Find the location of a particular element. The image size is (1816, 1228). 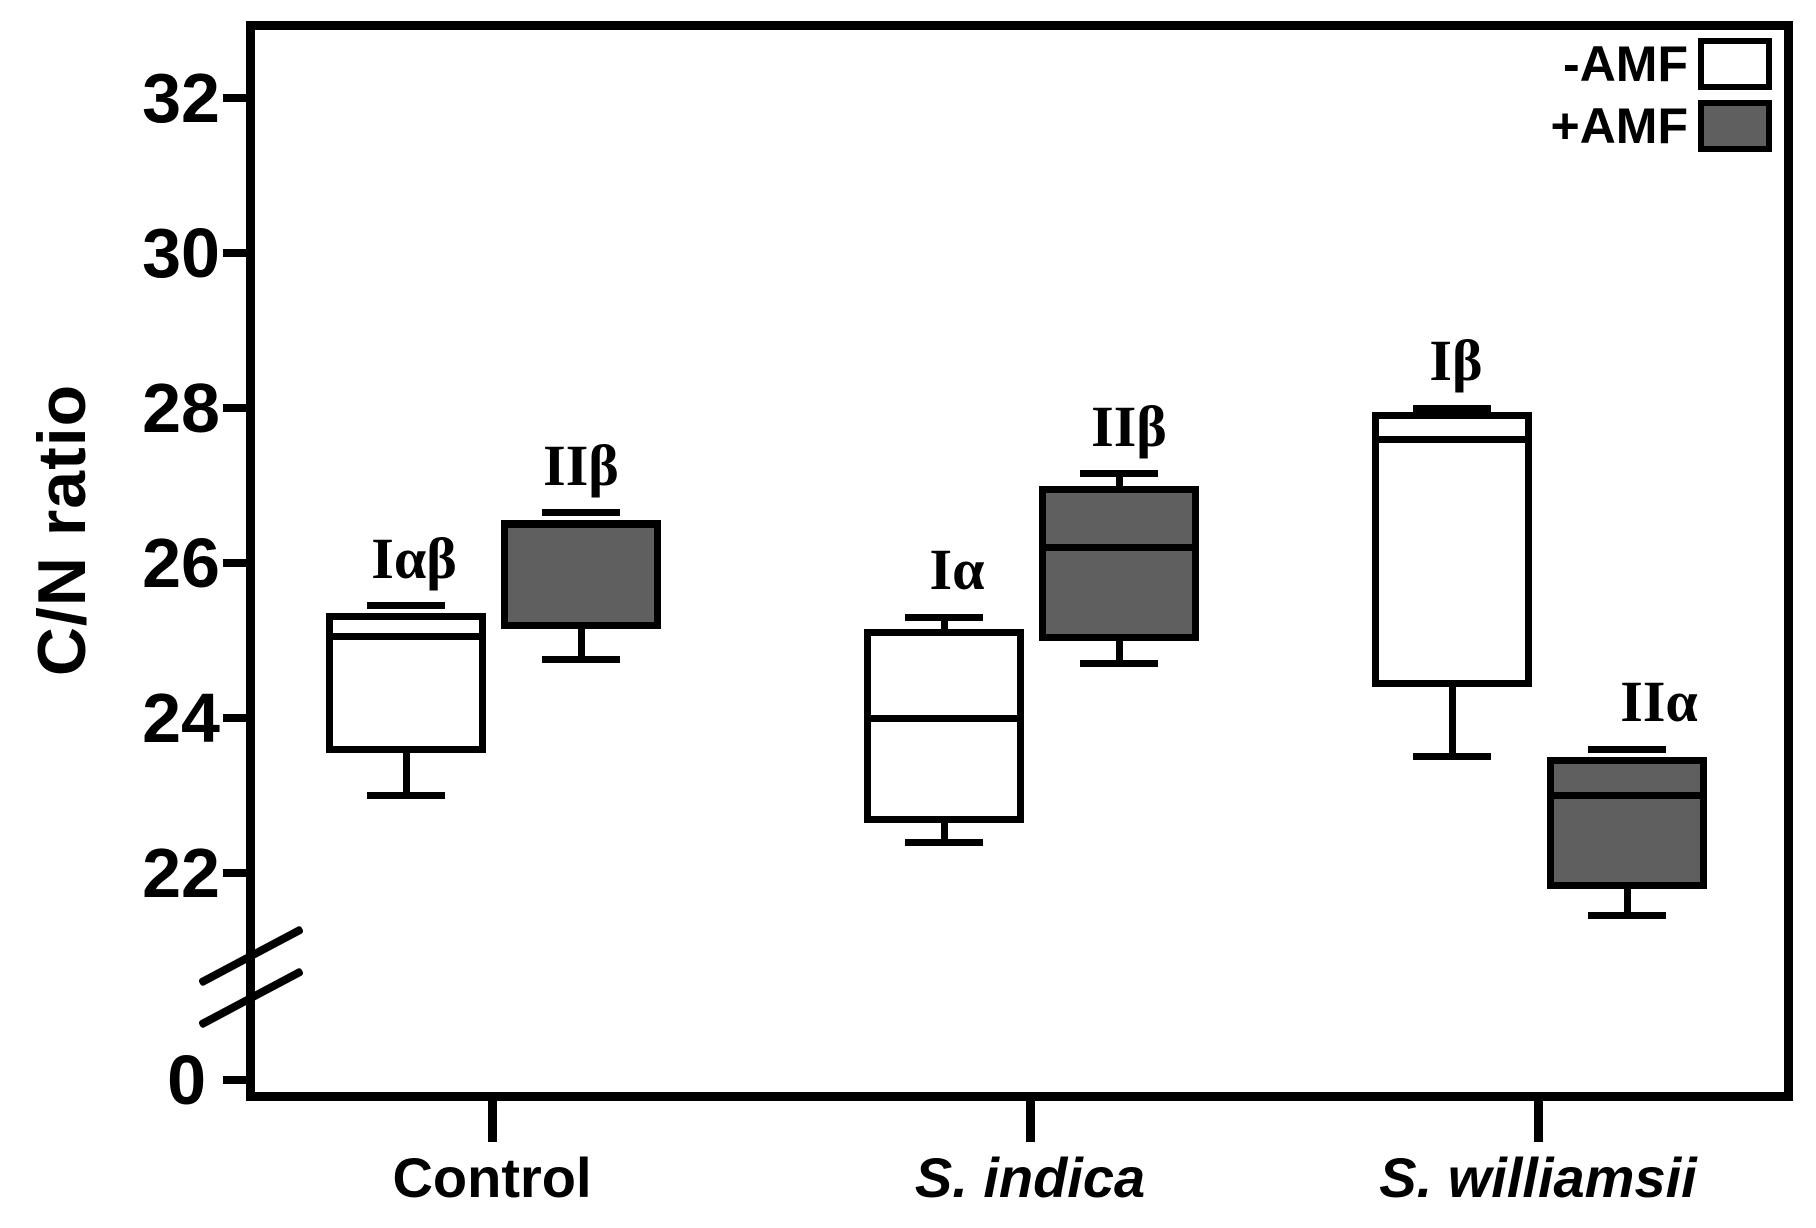

legend: -AMF +AMF is located at coordinates (1661, 96).